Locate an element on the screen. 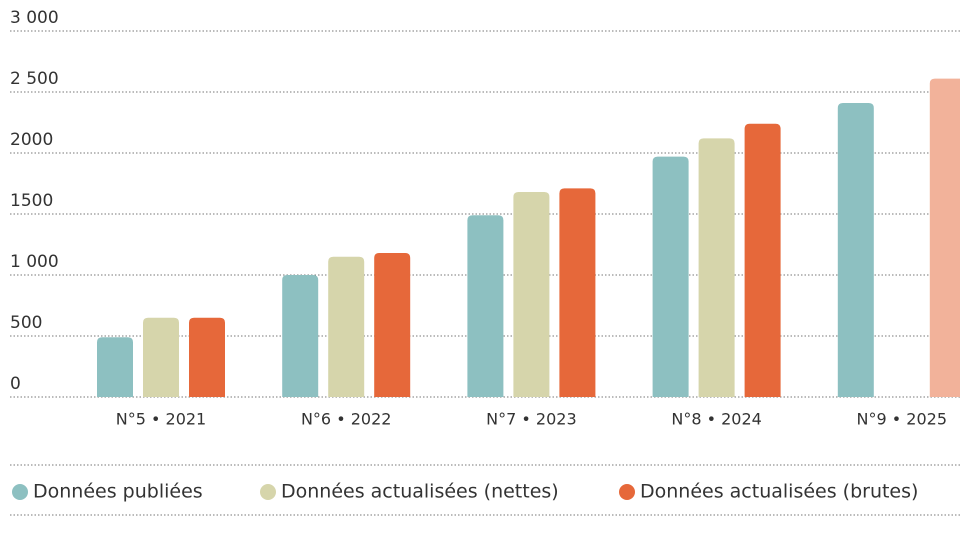  x-tick-label: N°8 • 2024 is located at coordinates (716, 419).